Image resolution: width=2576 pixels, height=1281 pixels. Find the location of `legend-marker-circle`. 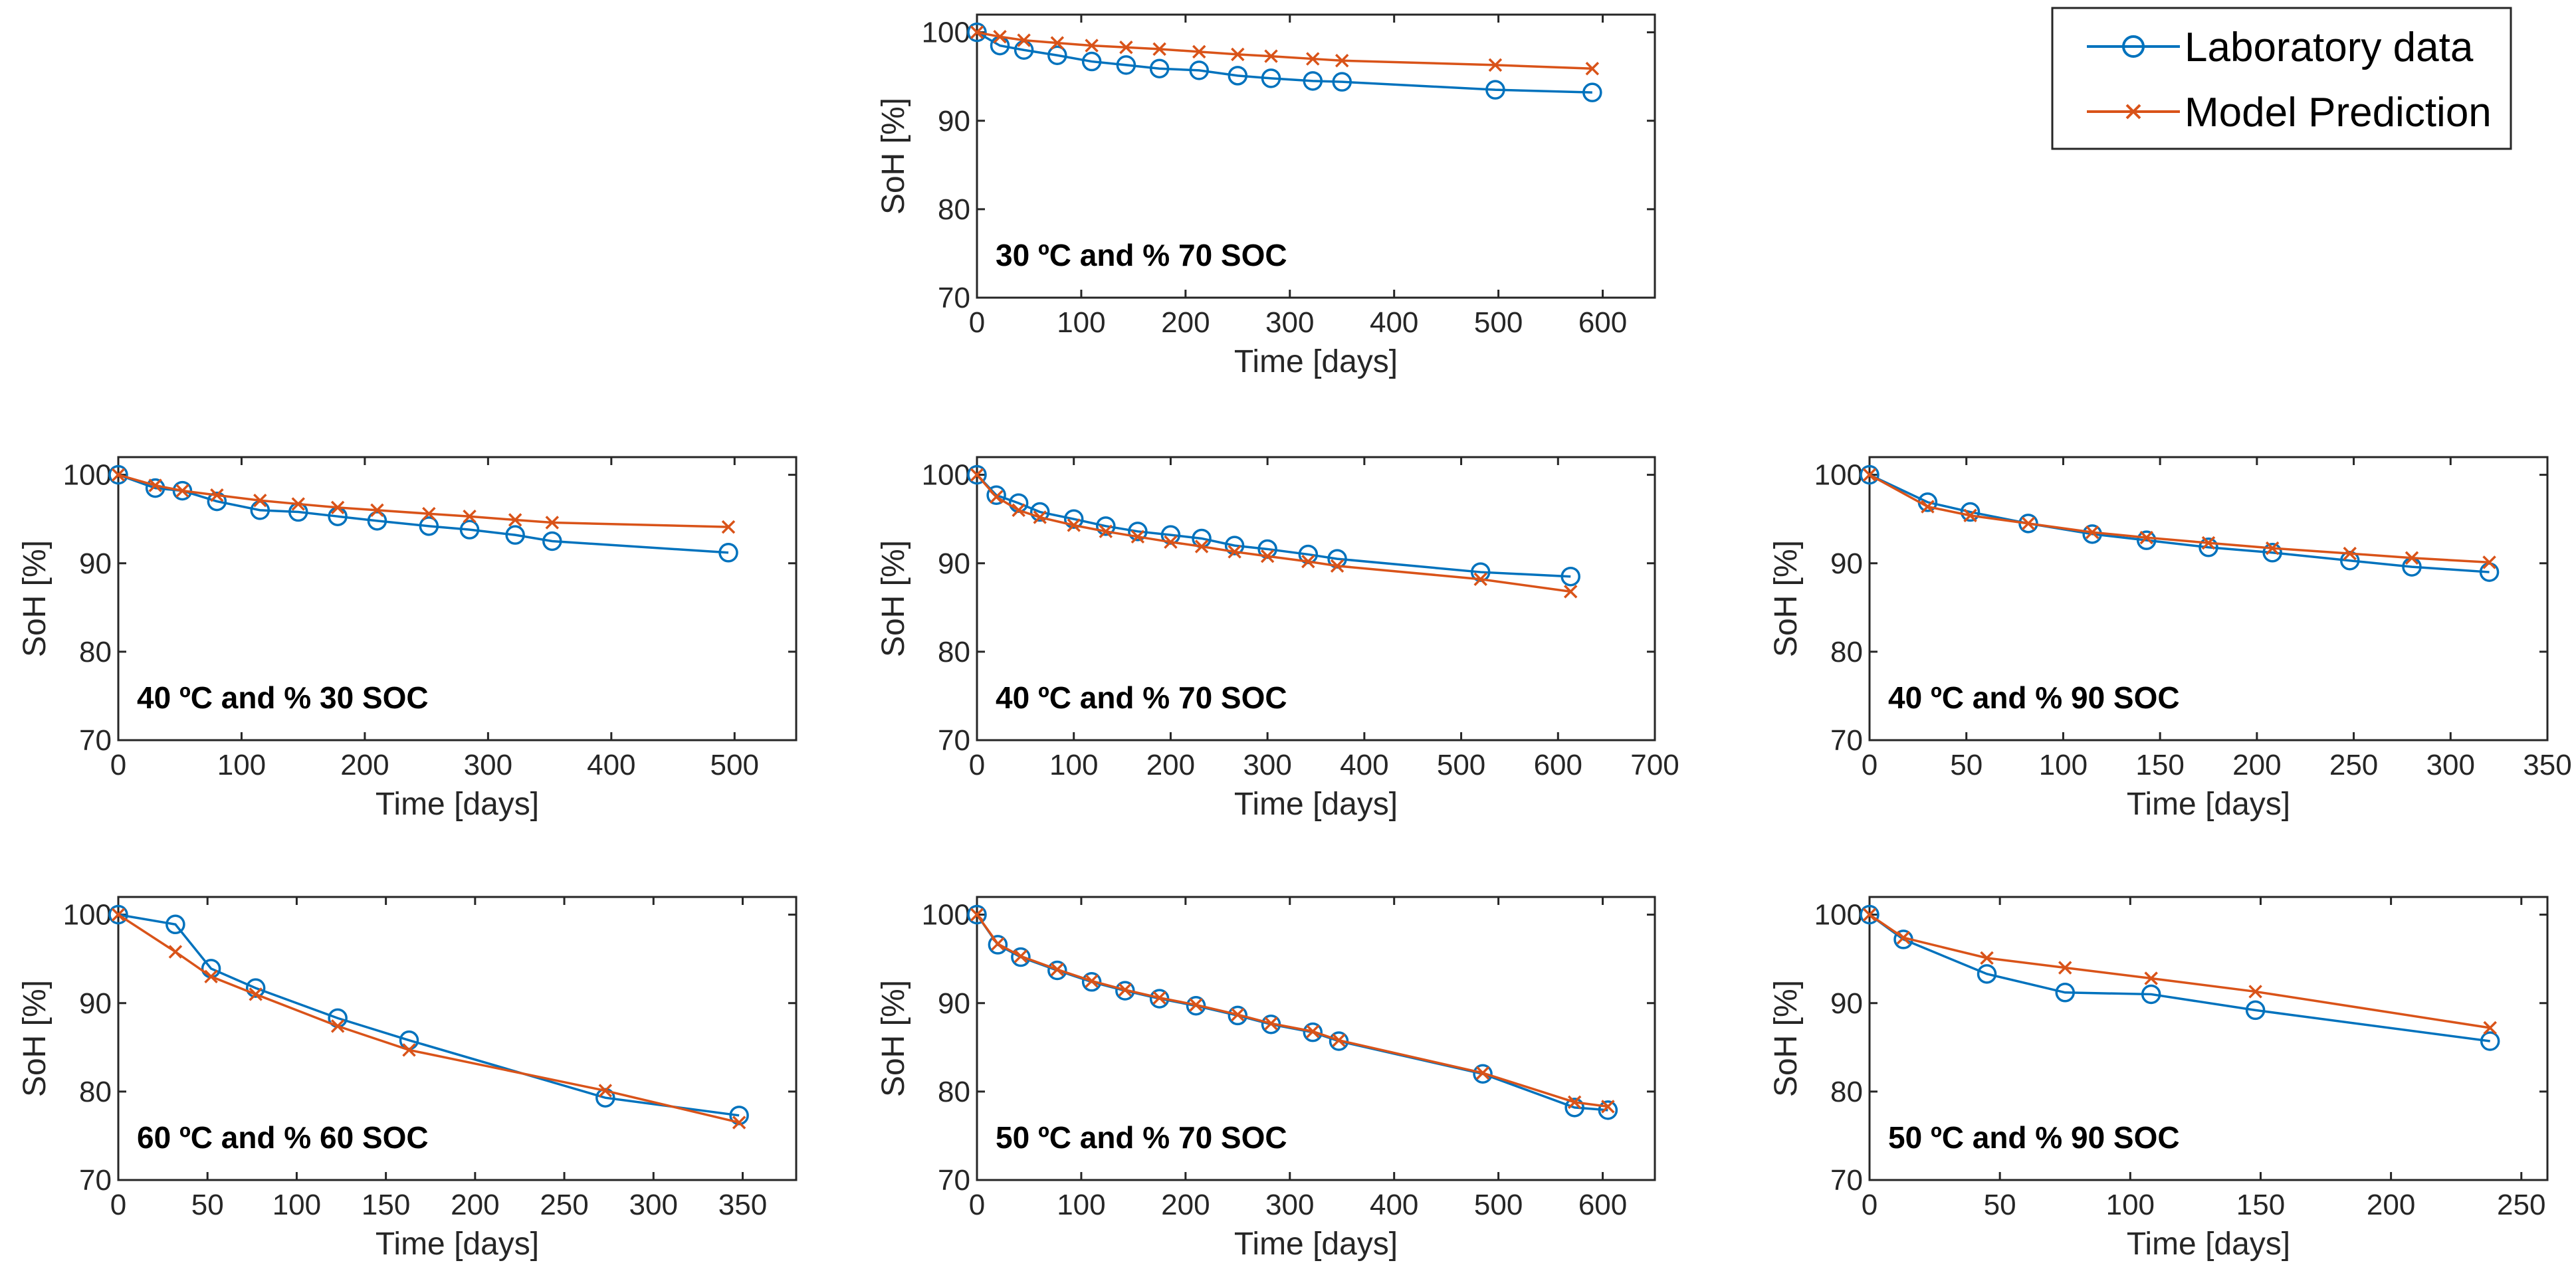

legend-marker-circle is located at coordinates (2133, 46).